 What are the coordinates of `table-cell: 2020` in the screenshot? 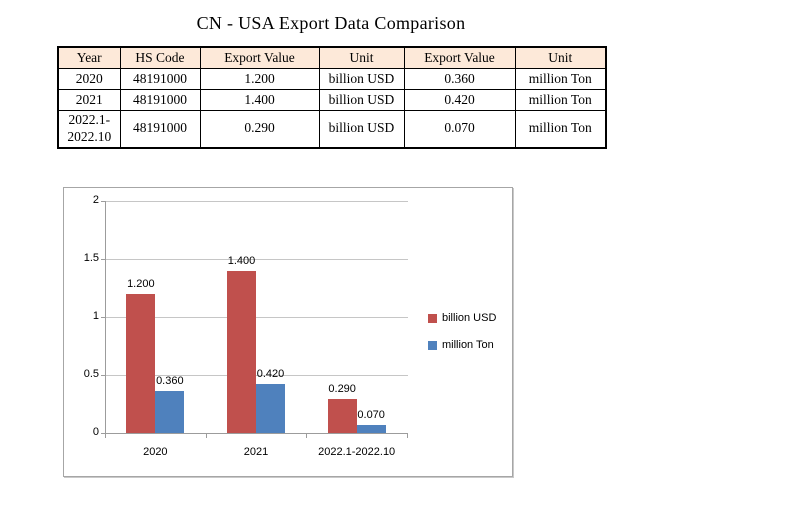 It's located at (89, 79).